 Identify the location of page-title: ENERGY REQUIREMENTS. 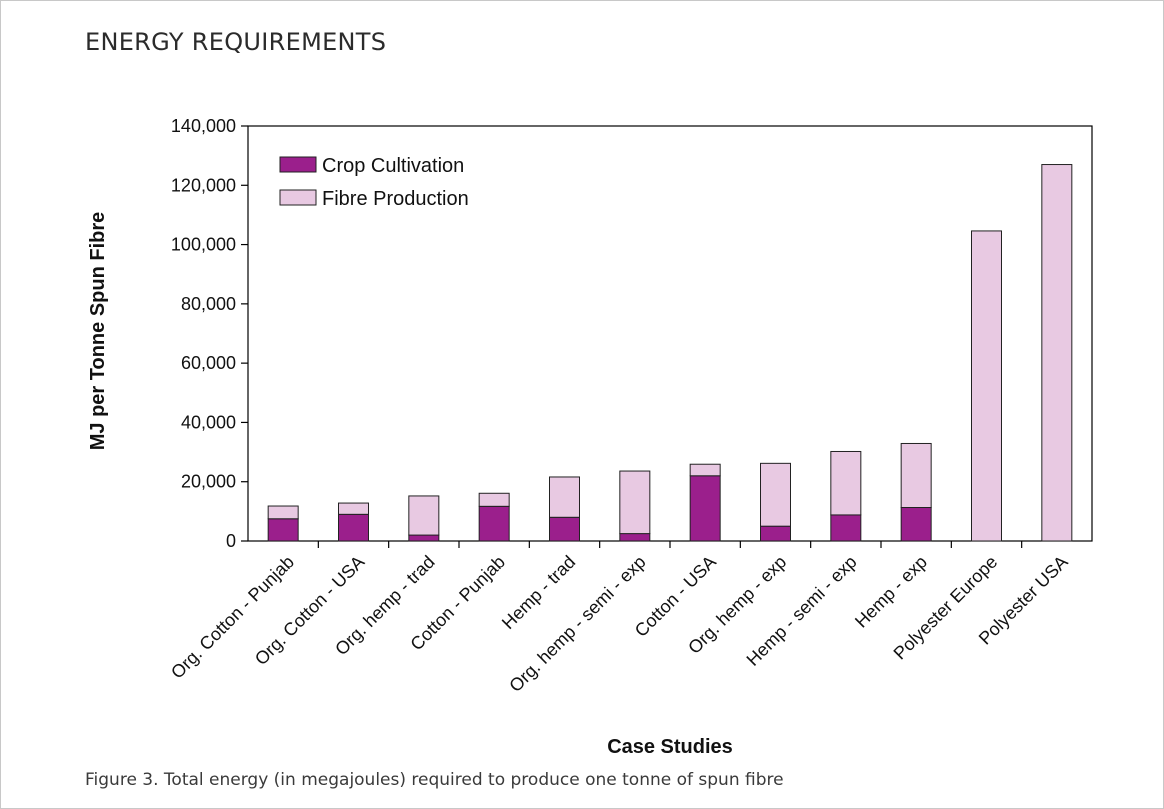
(236, 42).